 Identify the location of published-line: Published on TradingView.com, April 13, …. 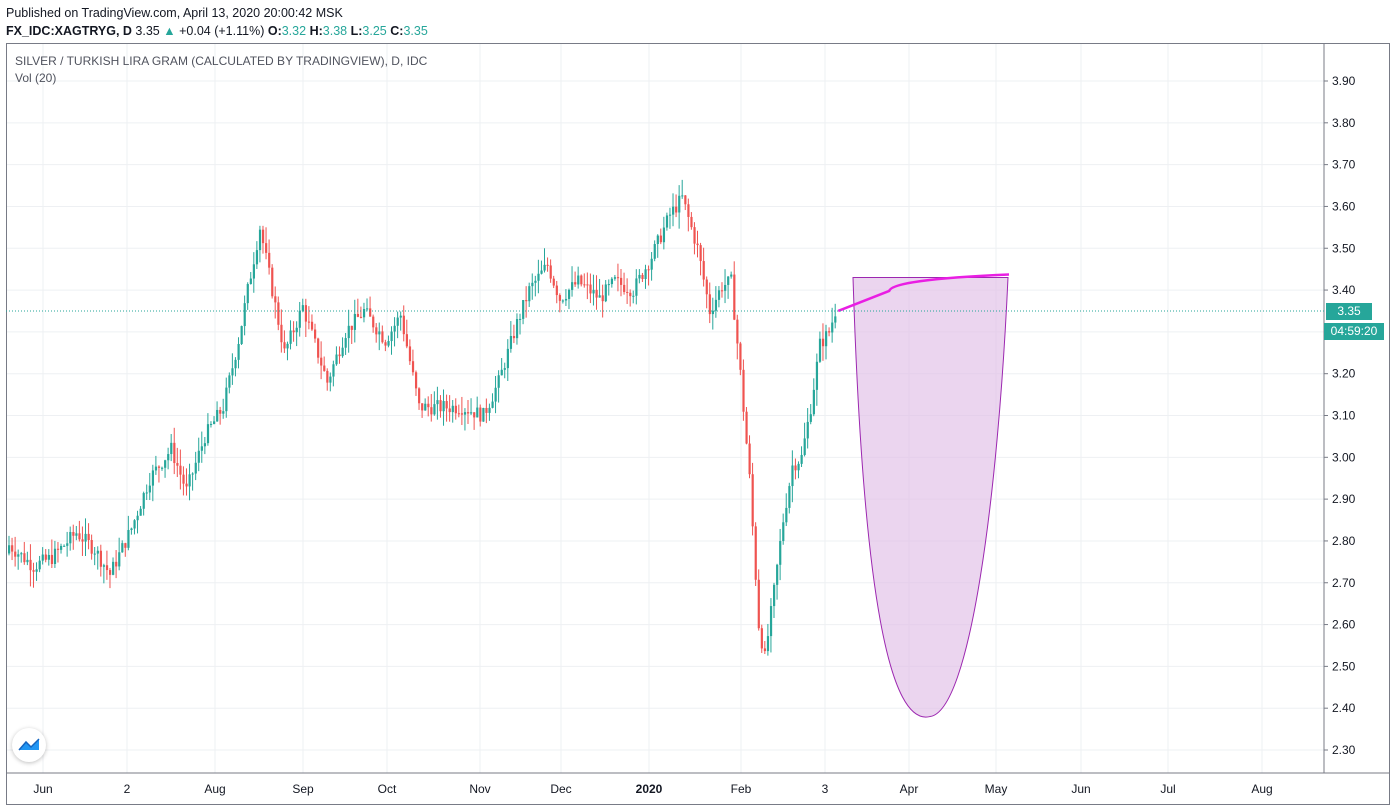
(174, 13).